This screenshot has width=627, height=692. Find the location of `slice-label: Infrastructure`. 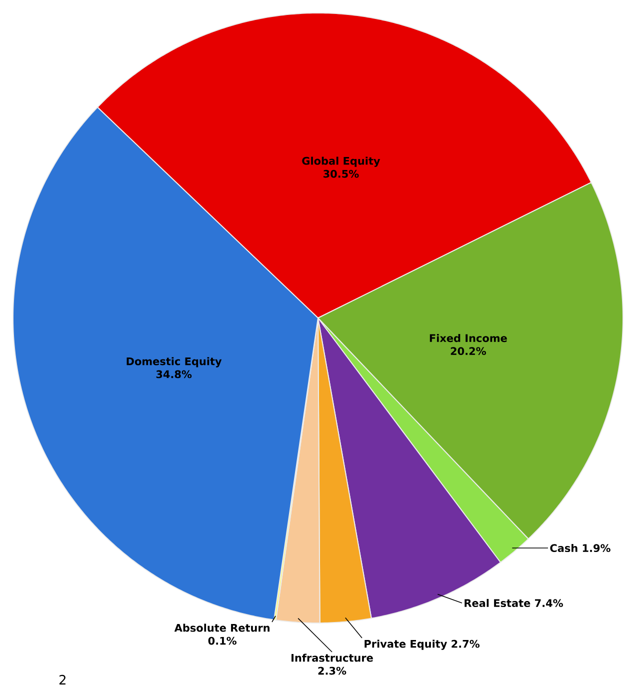

slice-label: Infrastructure is located at coordinates (332, 658).